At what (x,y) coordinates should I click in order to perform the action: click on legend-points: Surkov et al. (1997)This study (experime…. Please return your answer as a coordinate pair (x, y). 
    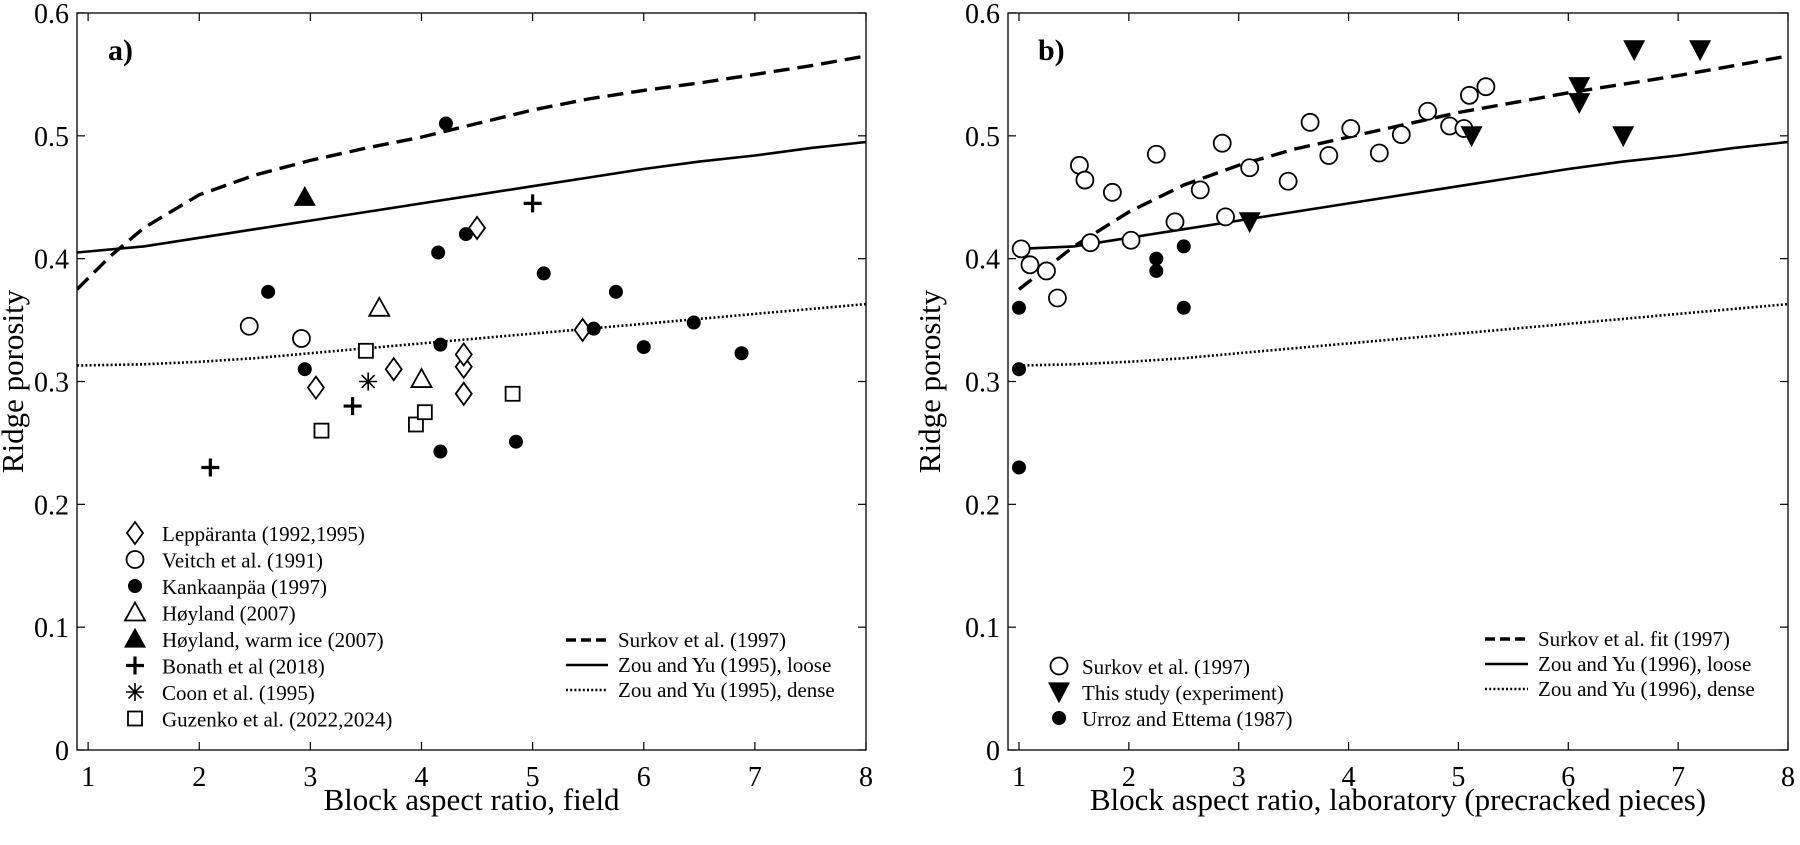
    Looking at the image, I should click on (1170, 693).